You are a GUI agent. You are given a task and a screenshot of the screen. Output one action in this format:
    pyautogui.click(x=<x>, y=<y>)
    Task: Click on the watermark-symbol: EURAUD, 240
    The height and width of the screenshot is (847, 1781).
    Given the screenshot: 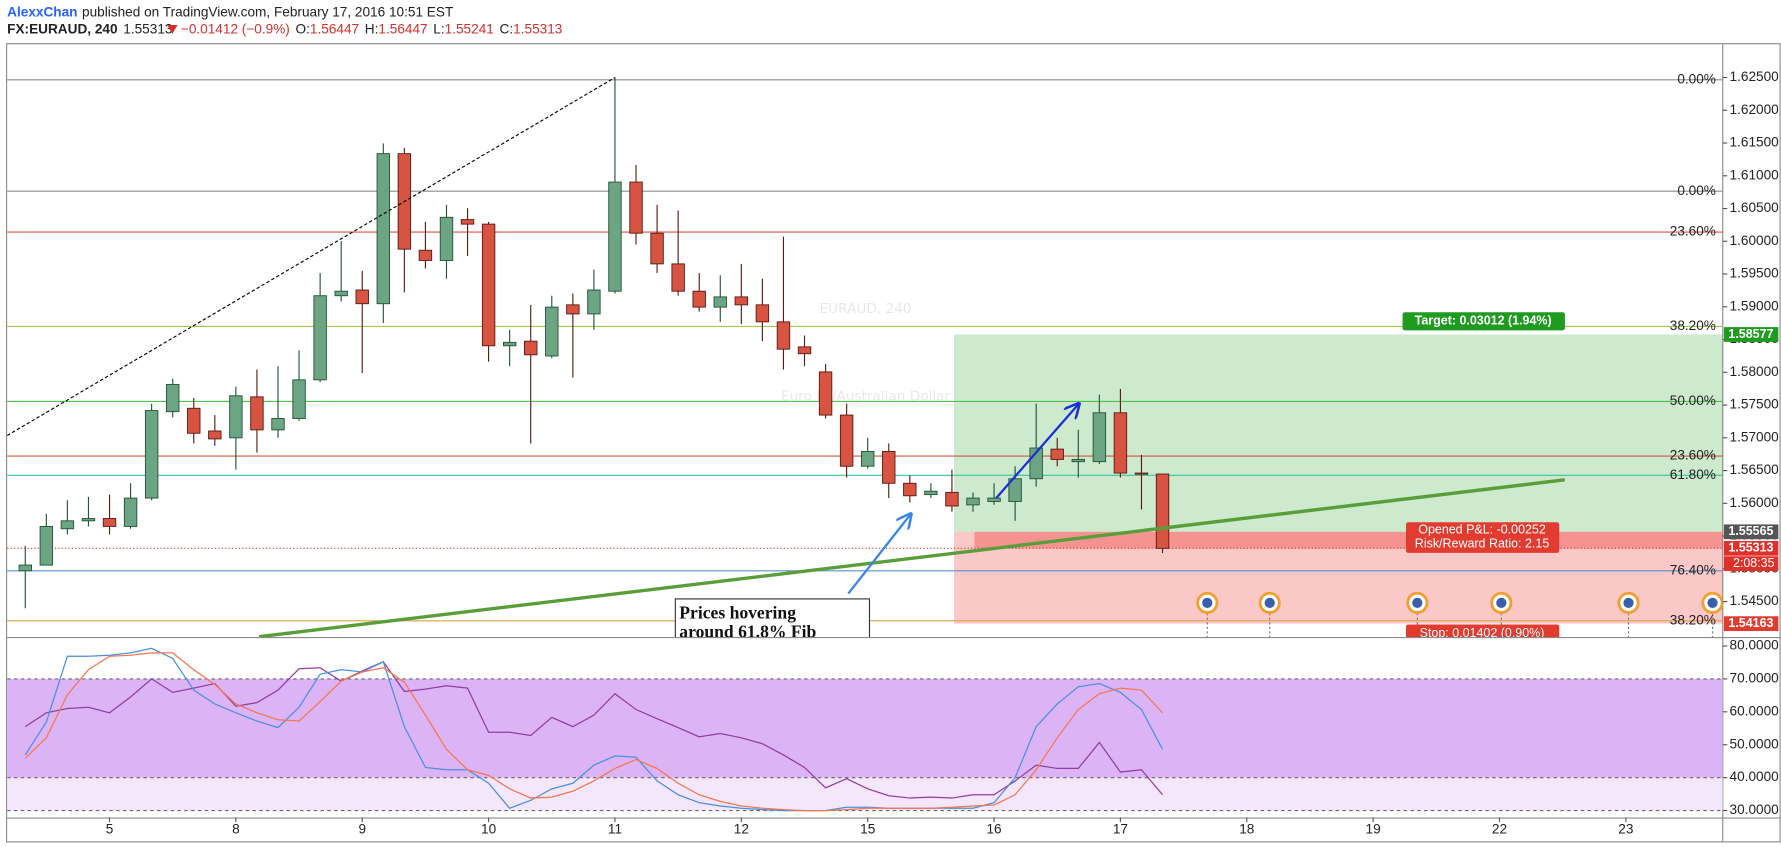 What is the action you would take?
    pyautogui.click(x=866, y=309)
    